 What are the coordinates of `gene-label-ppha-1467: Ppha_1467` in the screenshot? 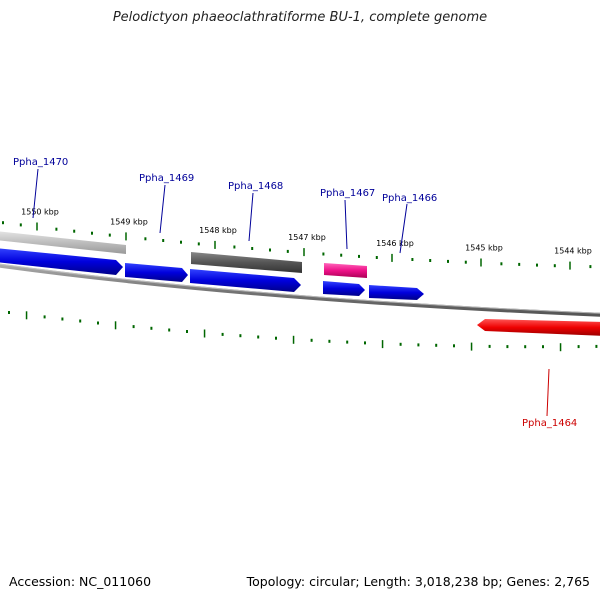 It's located at (347, 193).